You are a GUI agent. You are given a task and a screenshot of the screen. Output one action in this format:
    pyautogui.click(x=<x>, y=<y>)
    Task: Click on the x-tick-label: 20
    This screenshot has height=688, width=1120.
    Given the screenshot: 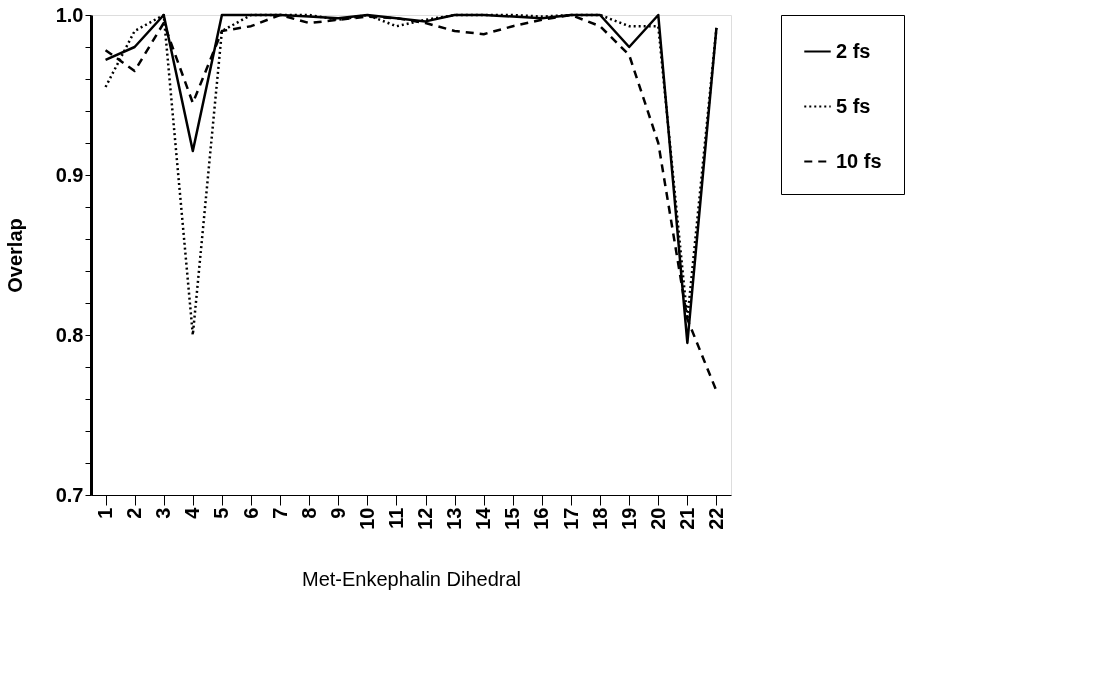 What is the action you would take?
    pyautogui.click(x=657, y=518)
    